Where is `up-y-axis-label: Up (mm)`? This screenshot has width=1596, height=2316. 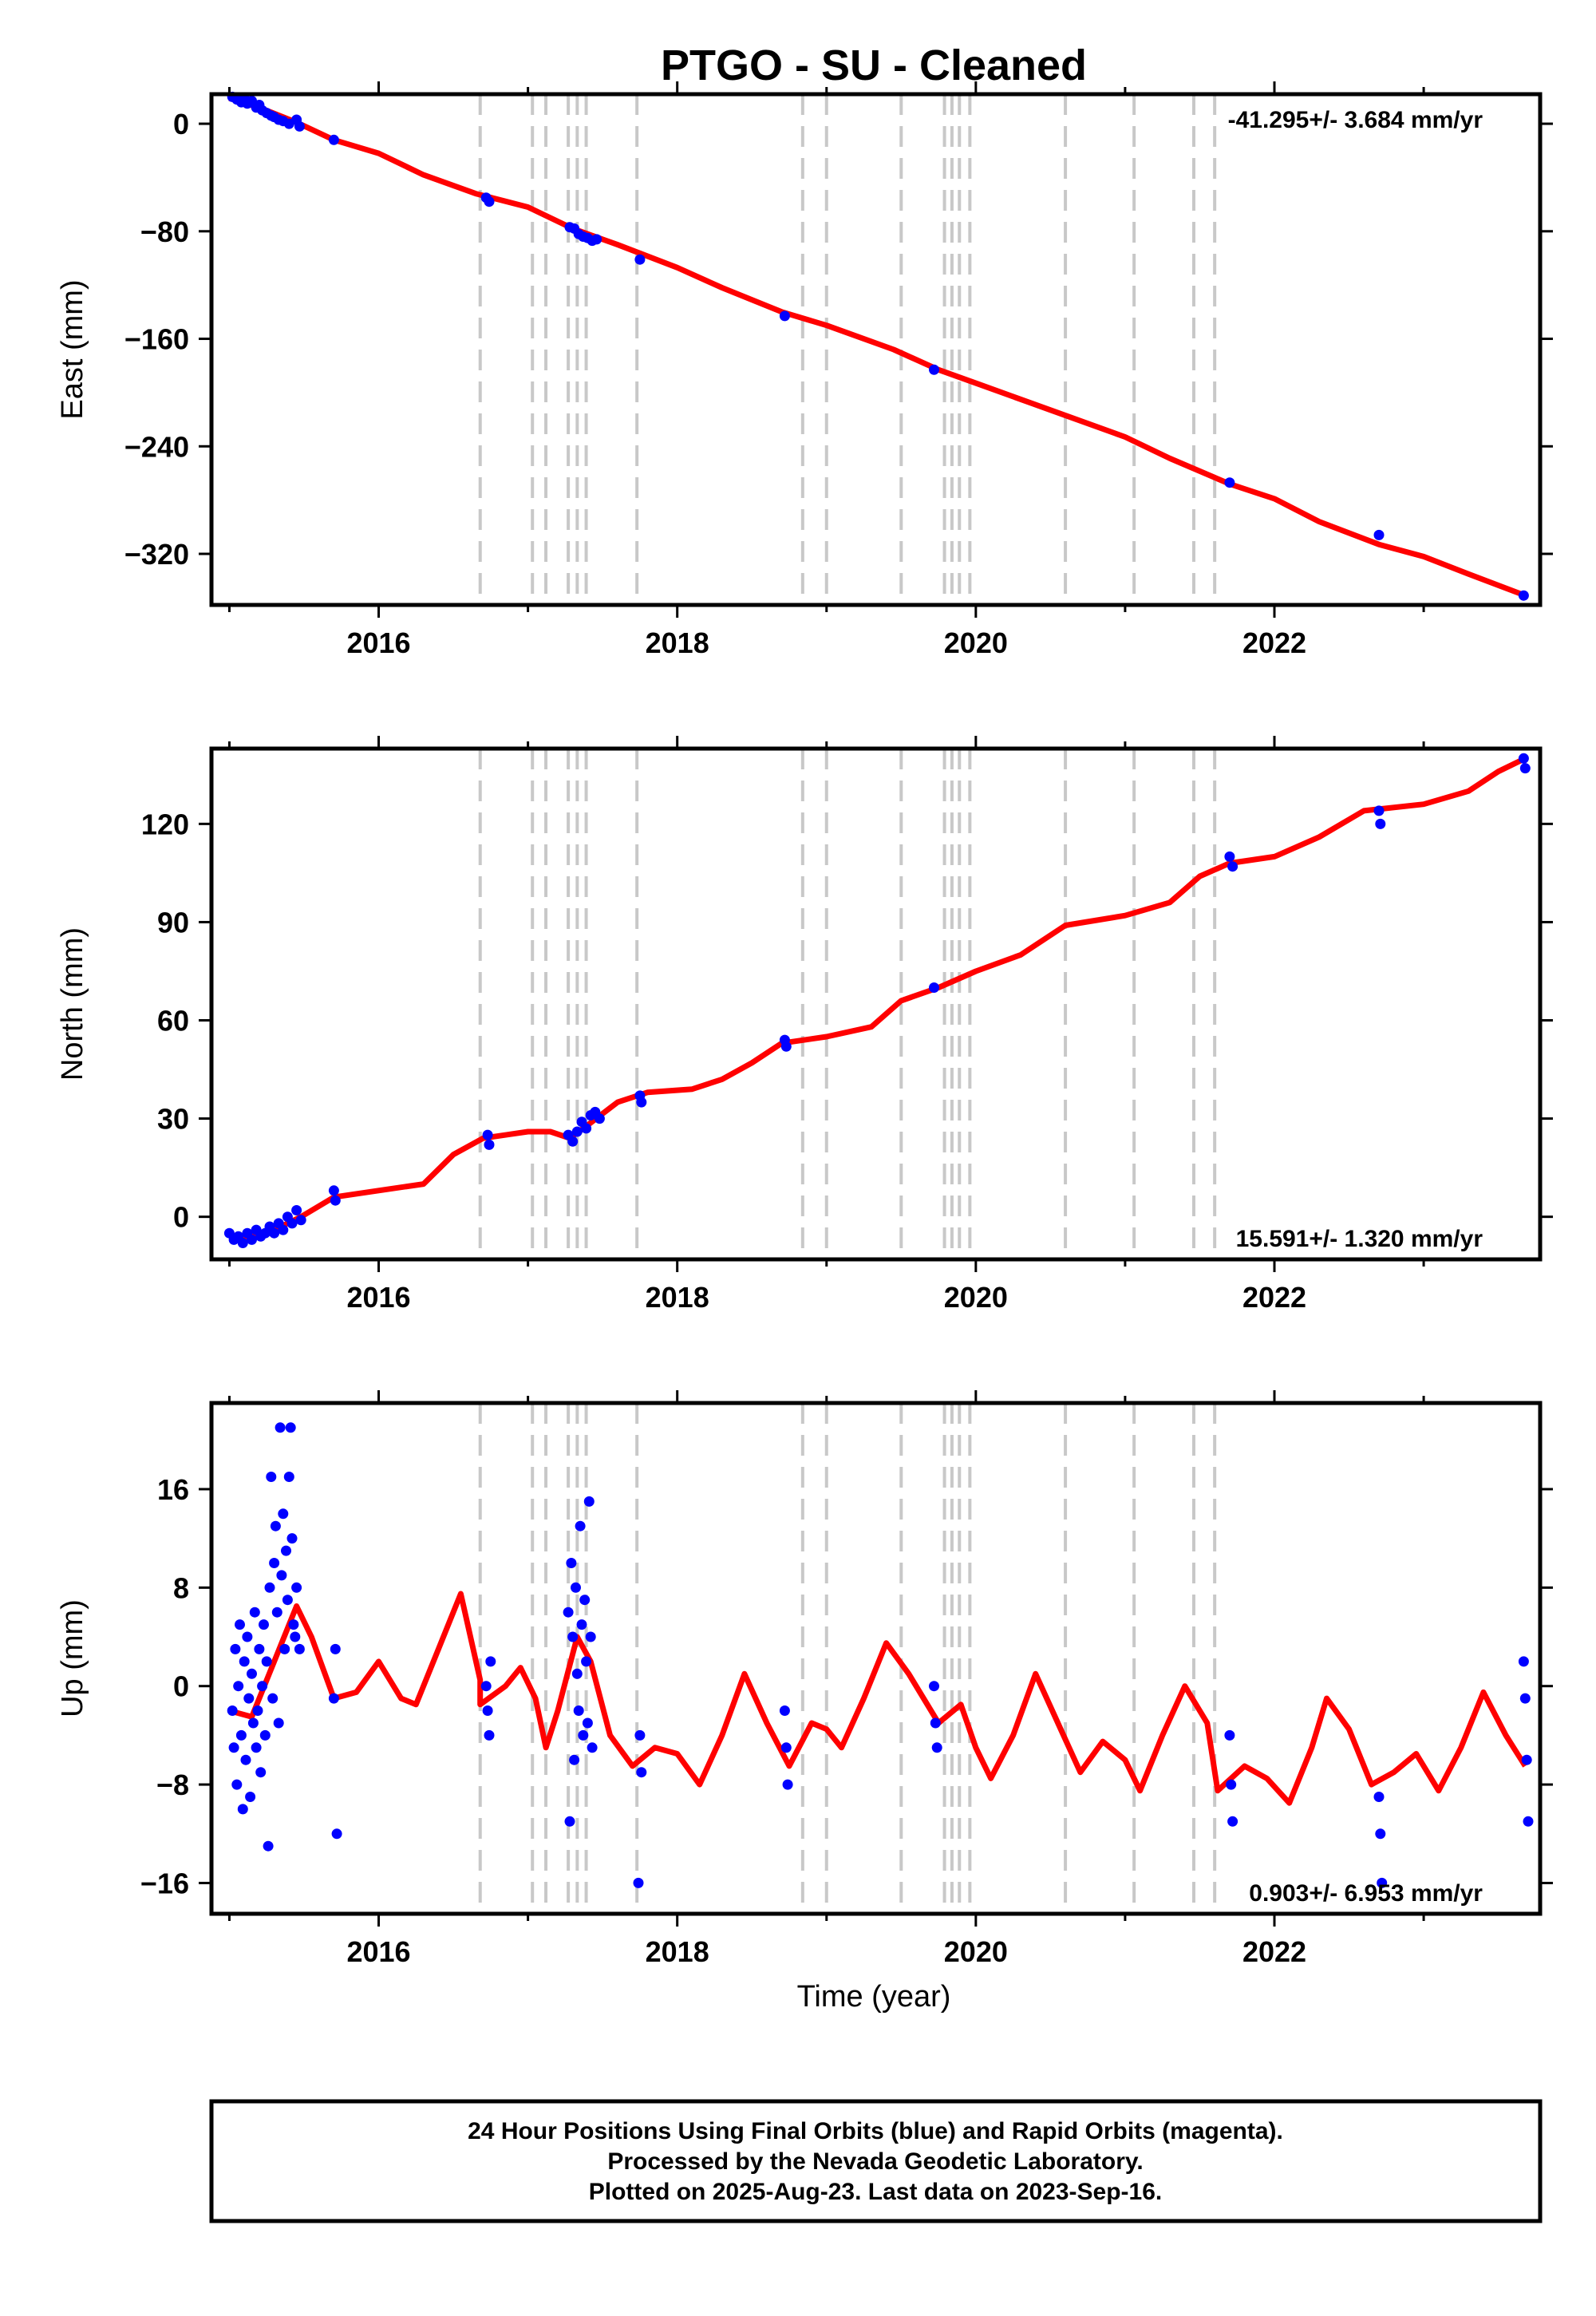 up-y-axis-label: Up (mm) is located at coordinates (72, 1658).